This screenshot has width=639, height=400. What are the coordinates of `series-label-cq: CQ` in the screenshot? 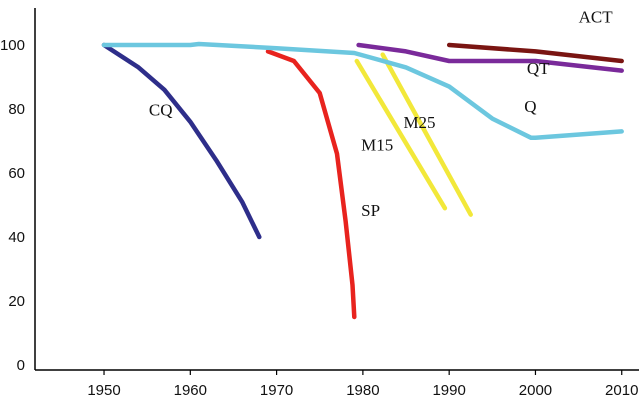 It's located at (161, 109).